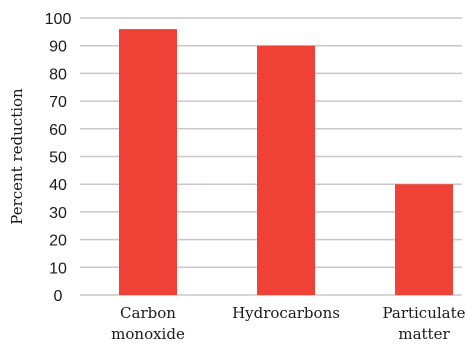  What do you see at coordinates (58, 185) in the screenshot?
I see `y-tick-label: 40` at bounding box center [58, 185].